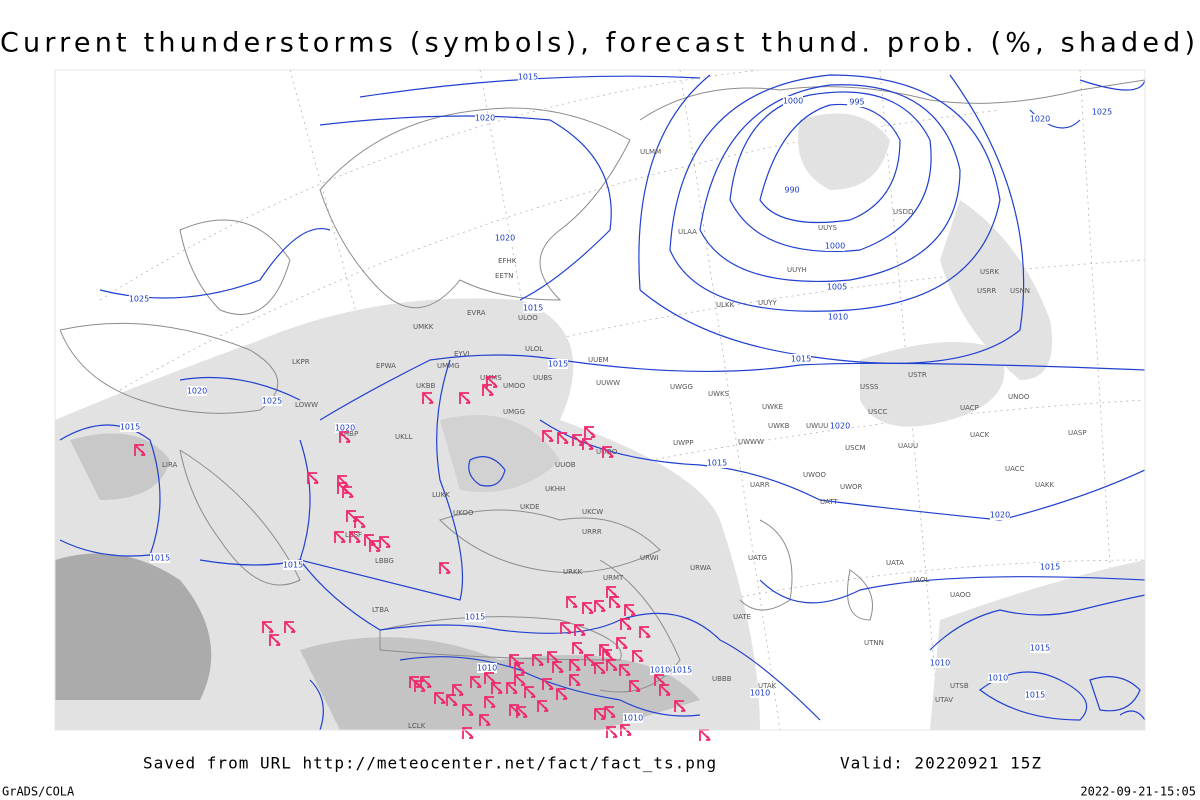 This screenshot has width=1200, height=800. I want to click on isobar-label: 990, so click(791, 190).